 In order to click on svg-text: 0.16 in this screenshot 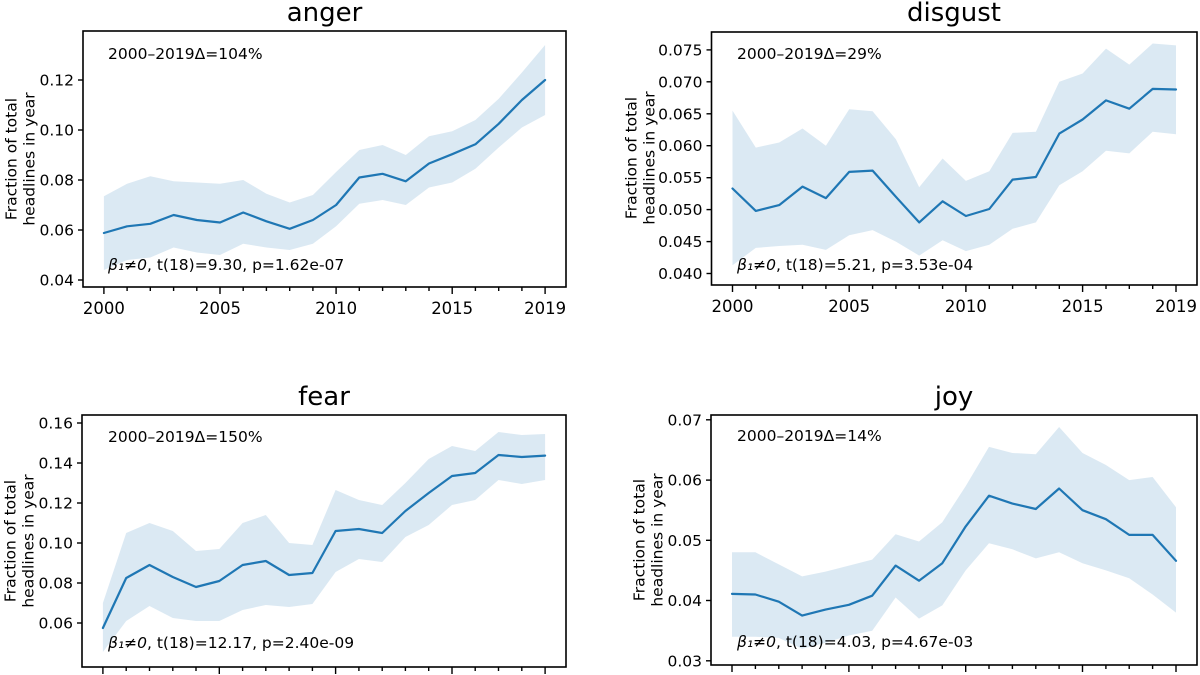, I will do `click(55, 424)`.